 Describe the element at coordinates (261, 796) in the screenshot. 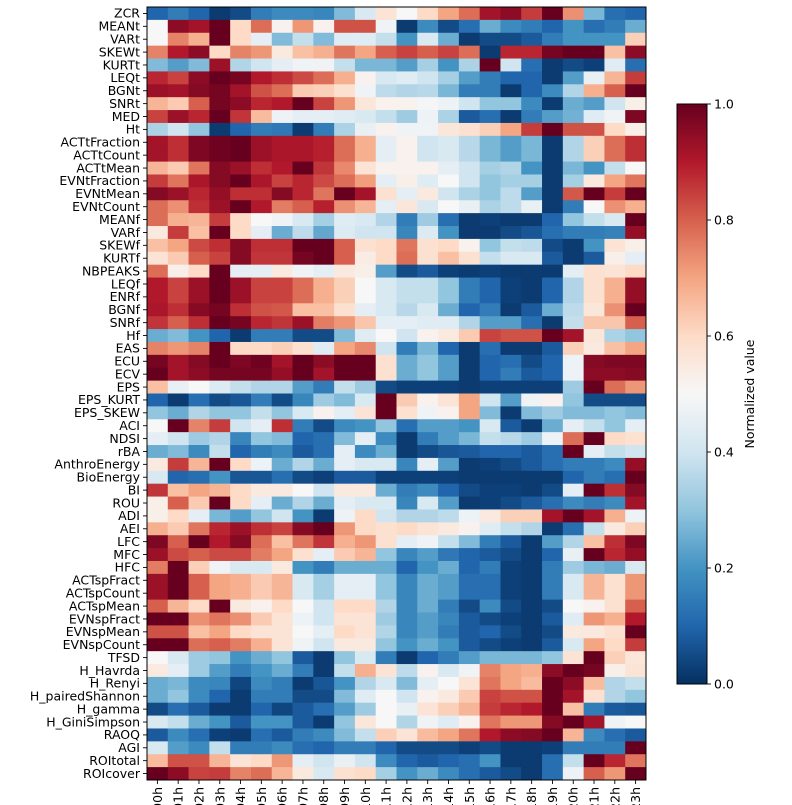

I see `x-tick-label: 05h` at that location.